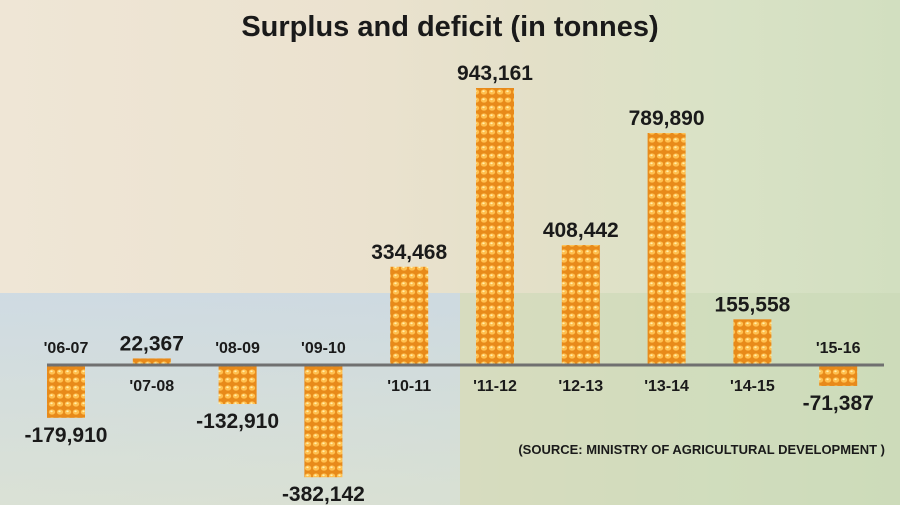 This screenshot has height=505, width=900. What do you see at coordinates (237, 421) in the screenshot?
I see `value-label: -132,910` at bounding box center [237, 421].